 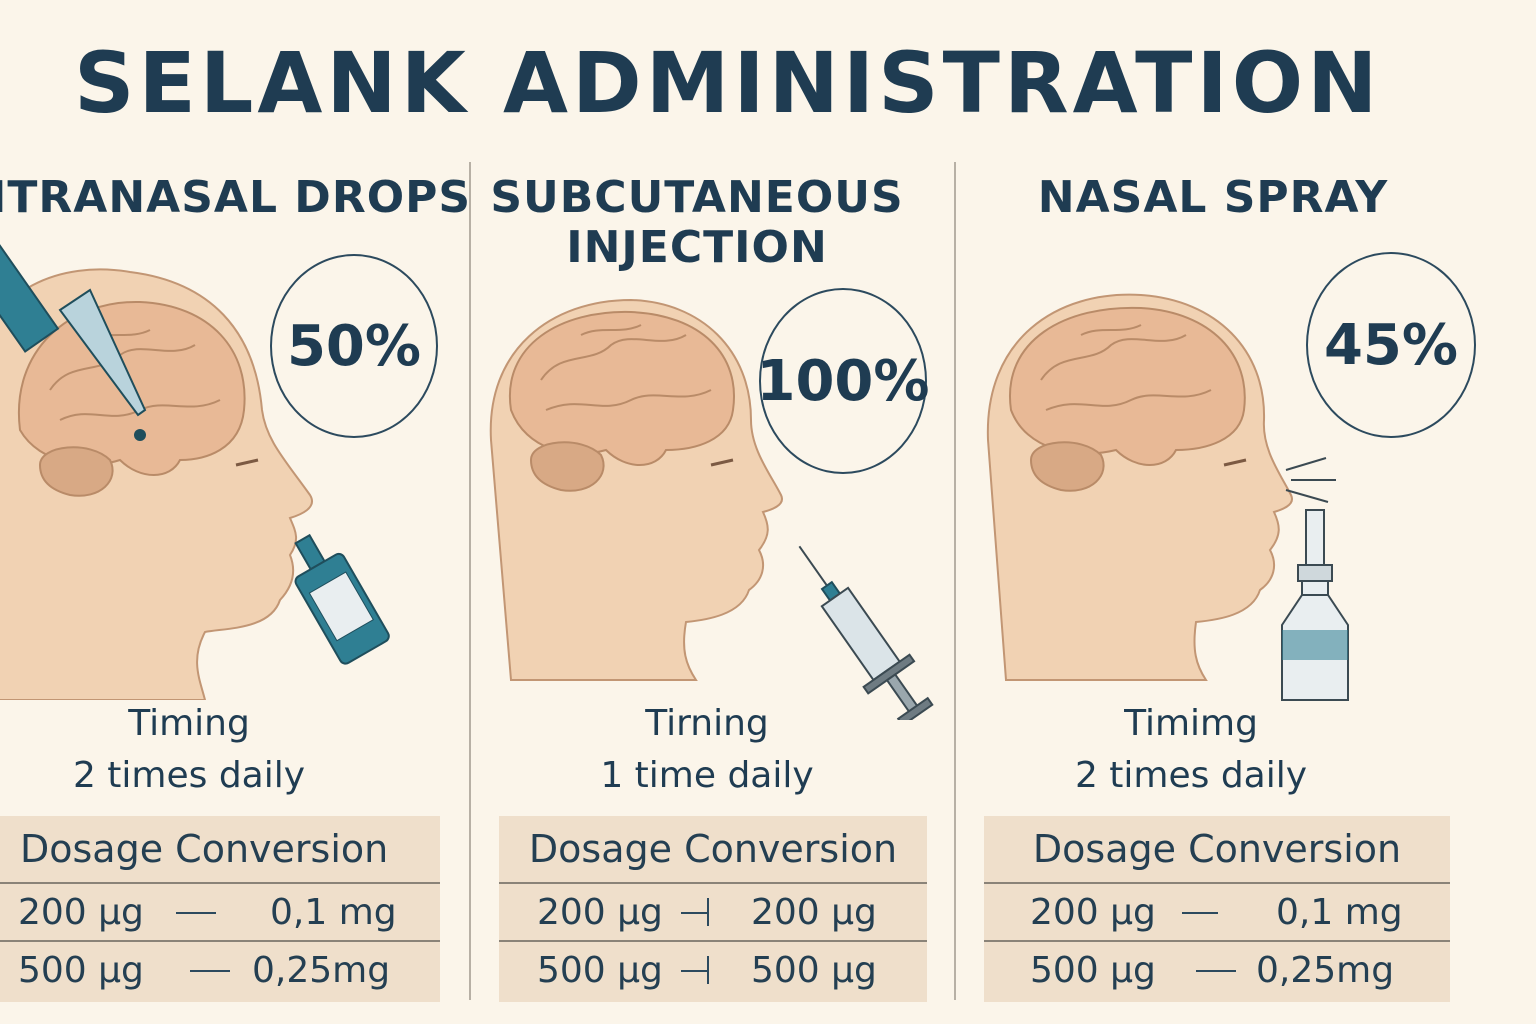 I want to click on panel-heading: ITRANASAL DROPS, so click(x=234, y=197).